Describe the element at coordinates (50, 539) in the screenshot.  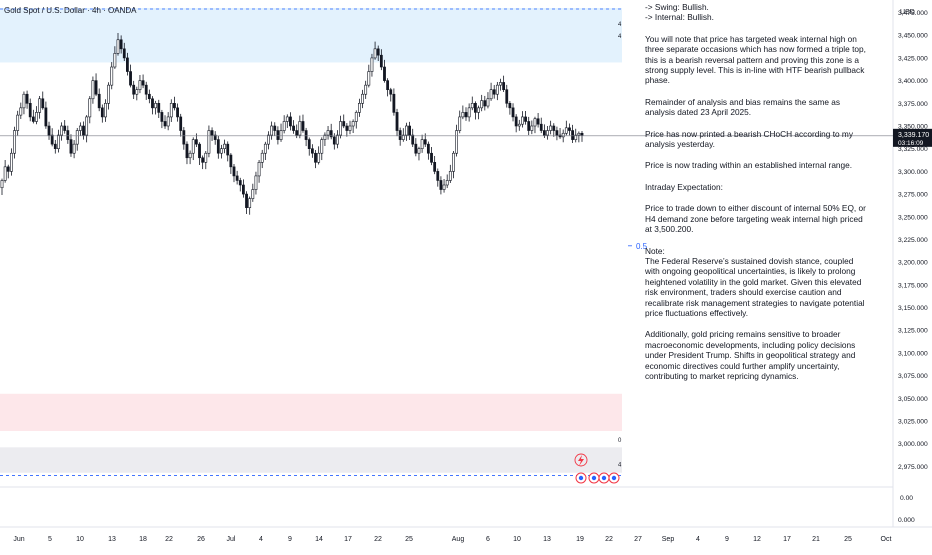
I see `time-tick-1: 5` at that location.